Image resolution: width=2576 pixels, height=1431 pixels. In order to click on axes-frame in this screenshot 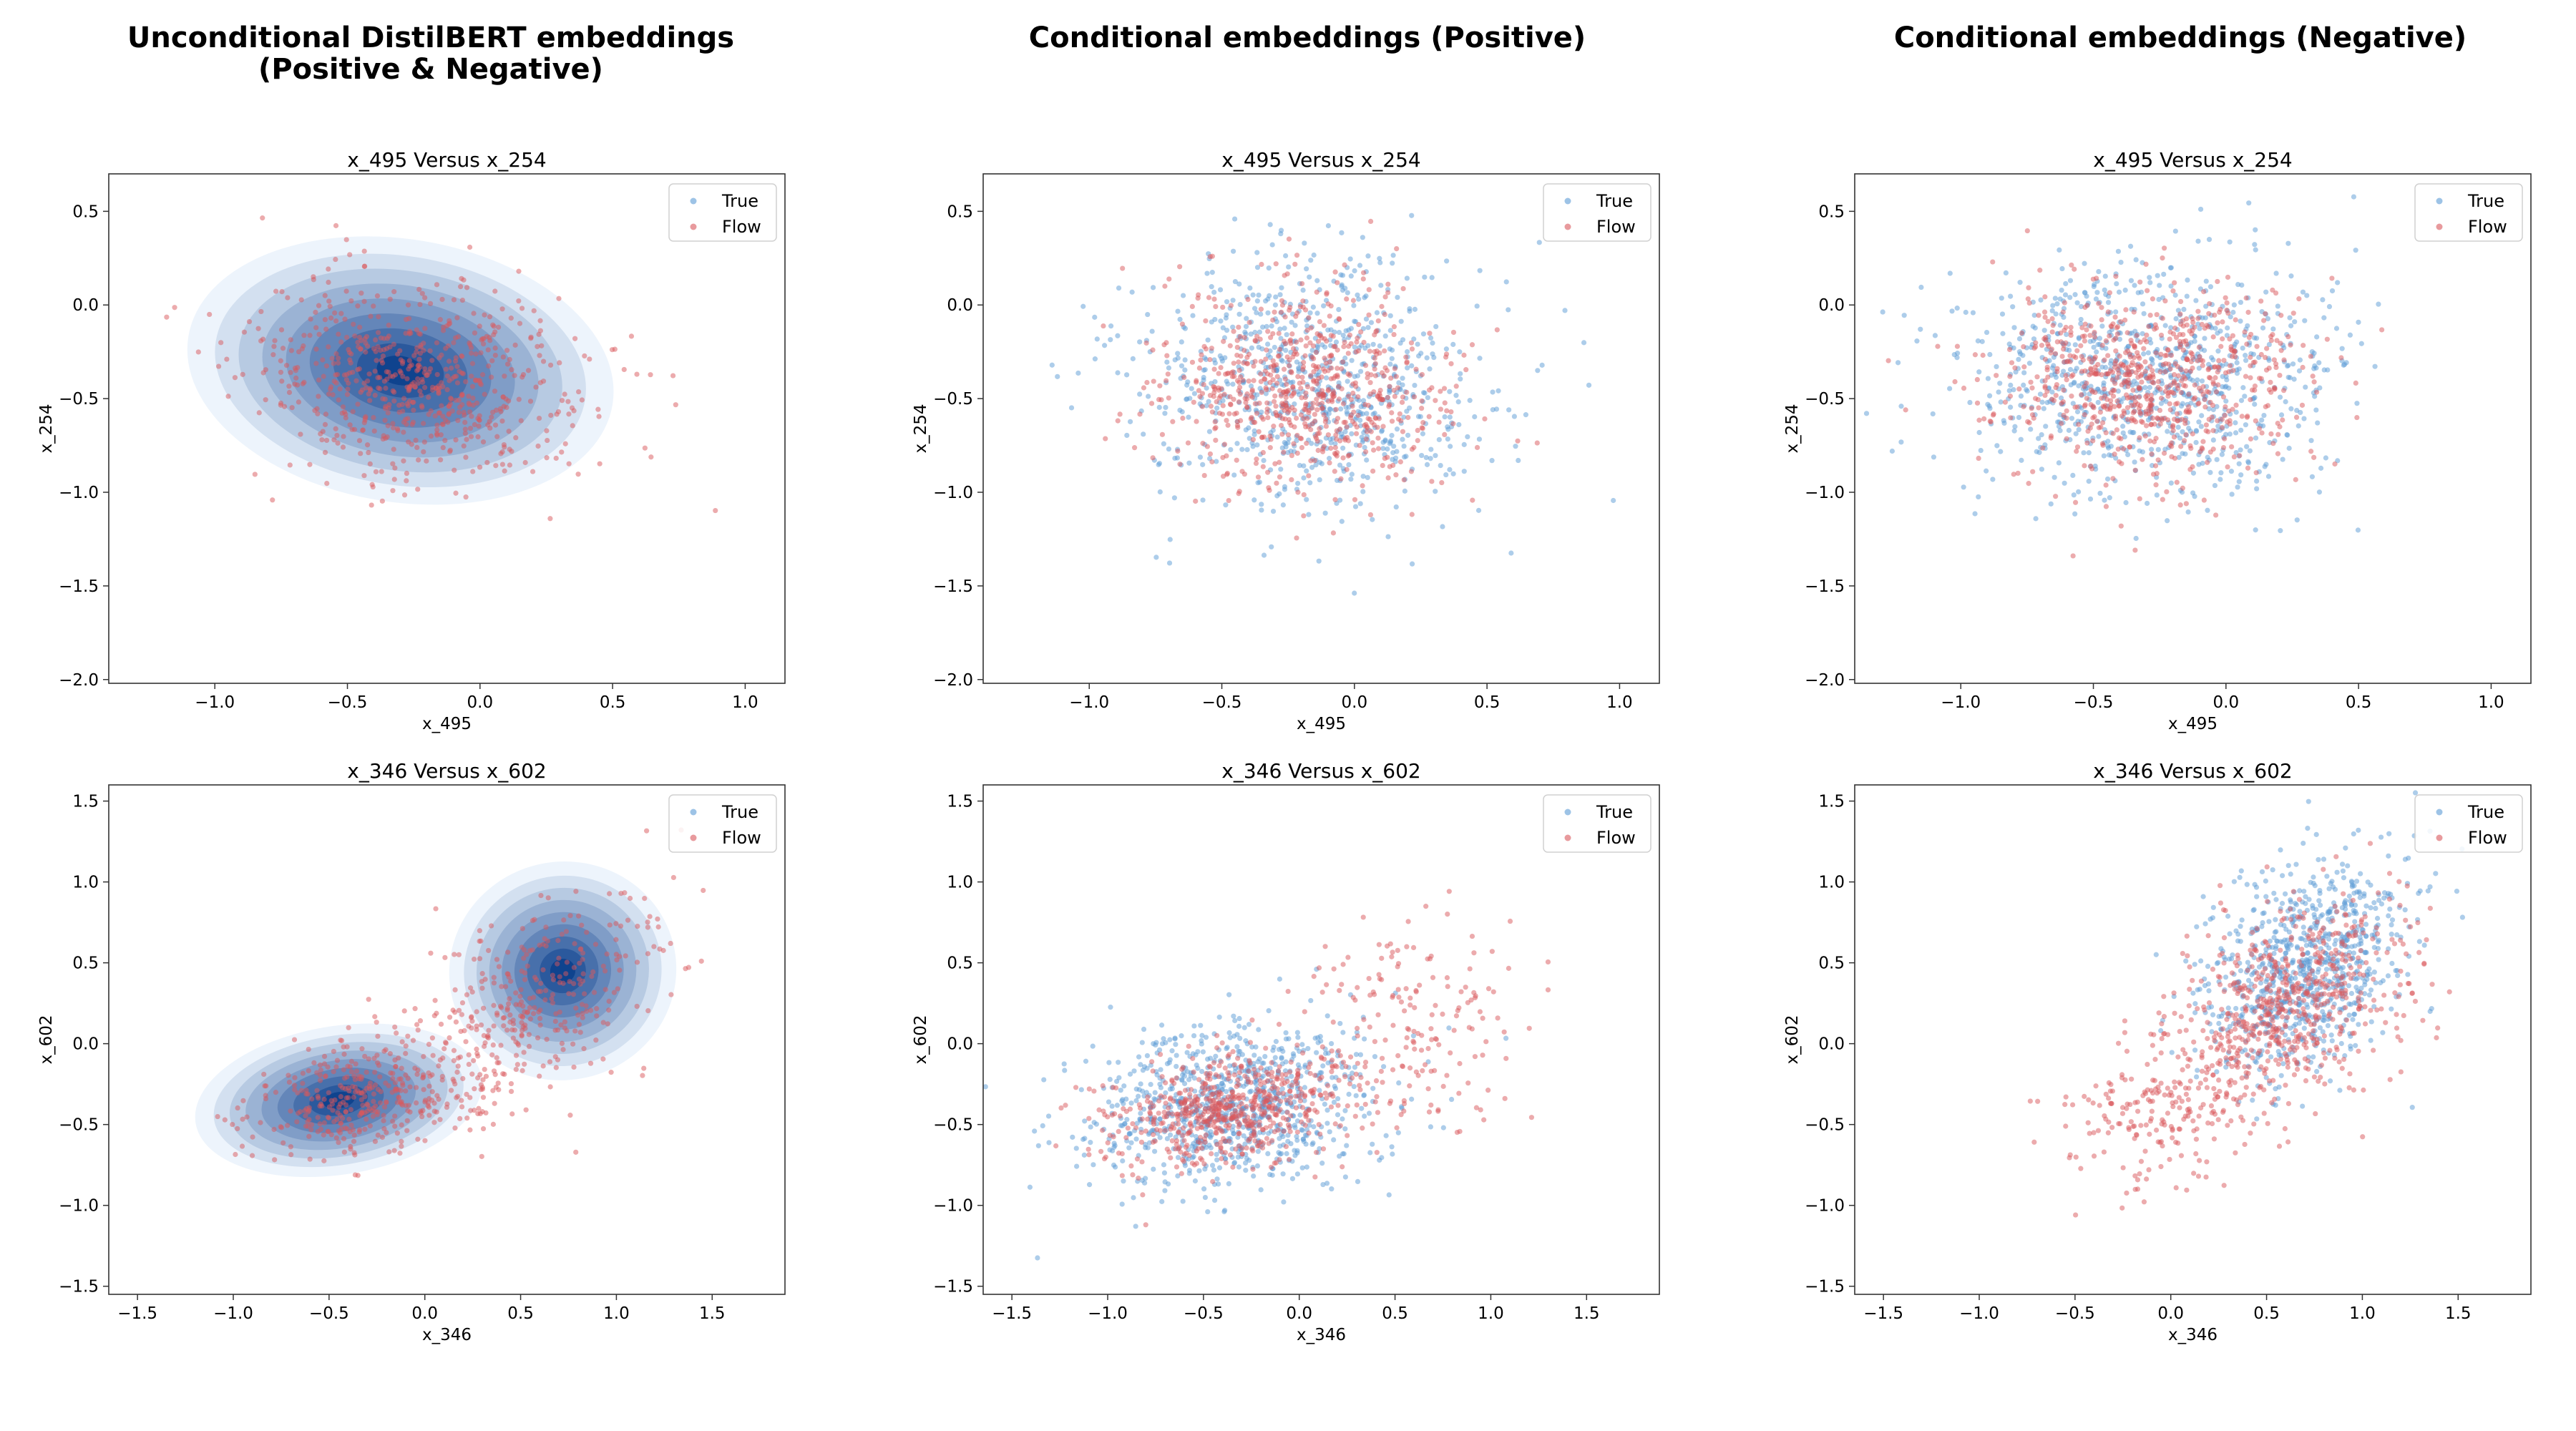, I will do `click(2193, 428)`.